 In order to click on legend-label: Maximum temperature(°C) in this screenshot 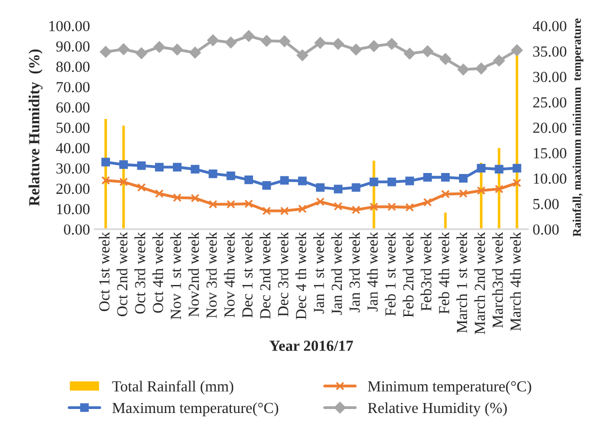, I will do `click(195, 409)`.